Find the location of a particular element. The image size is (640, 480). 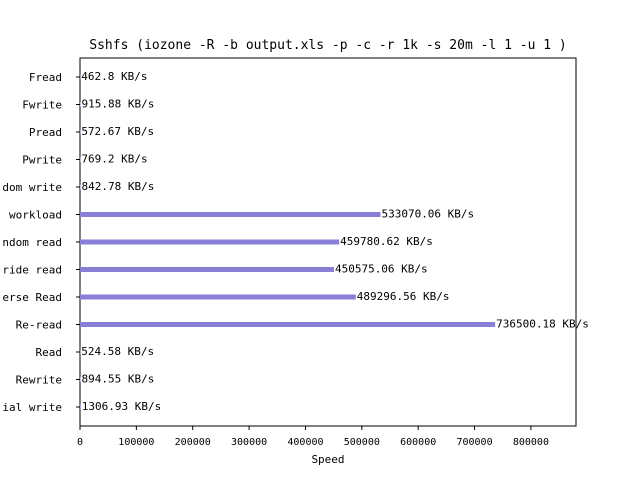

y-tick-label: Fwrite is located at coordinates (42, 105).